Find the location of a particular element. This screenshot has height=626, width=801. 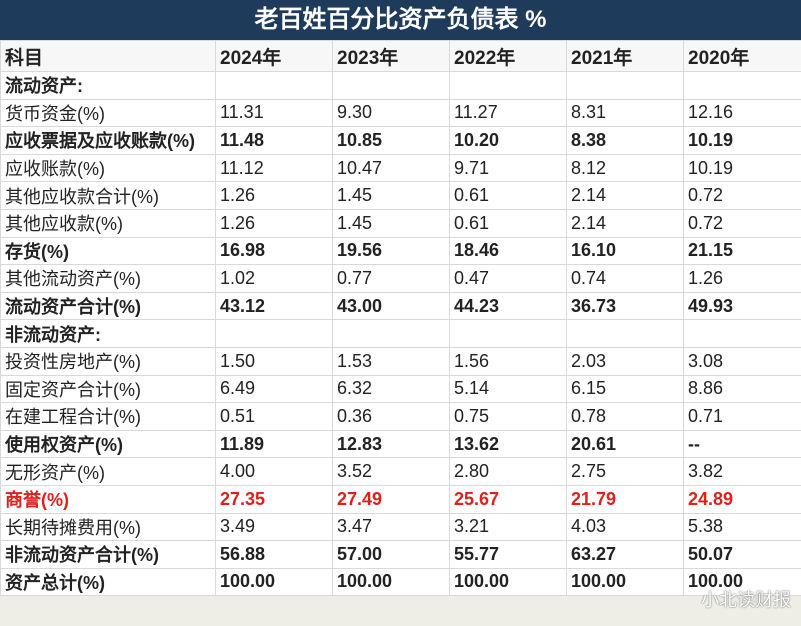

value-cell: 24.89 is located at coordinates (742, 499).